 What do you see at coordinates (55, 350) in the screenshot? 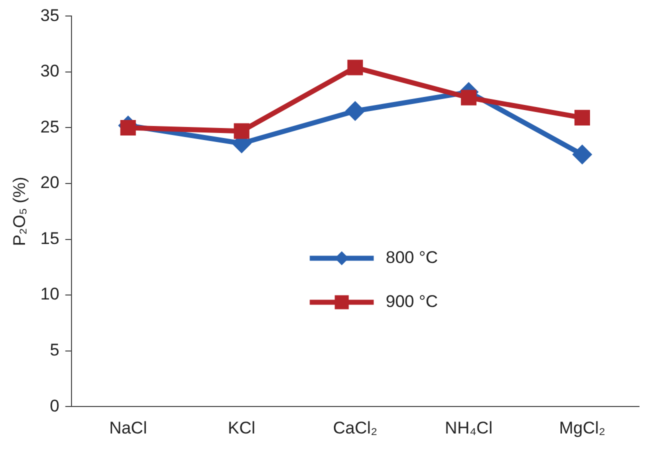
I see `y-tick-label: 5` at bounding box center [55, 350].